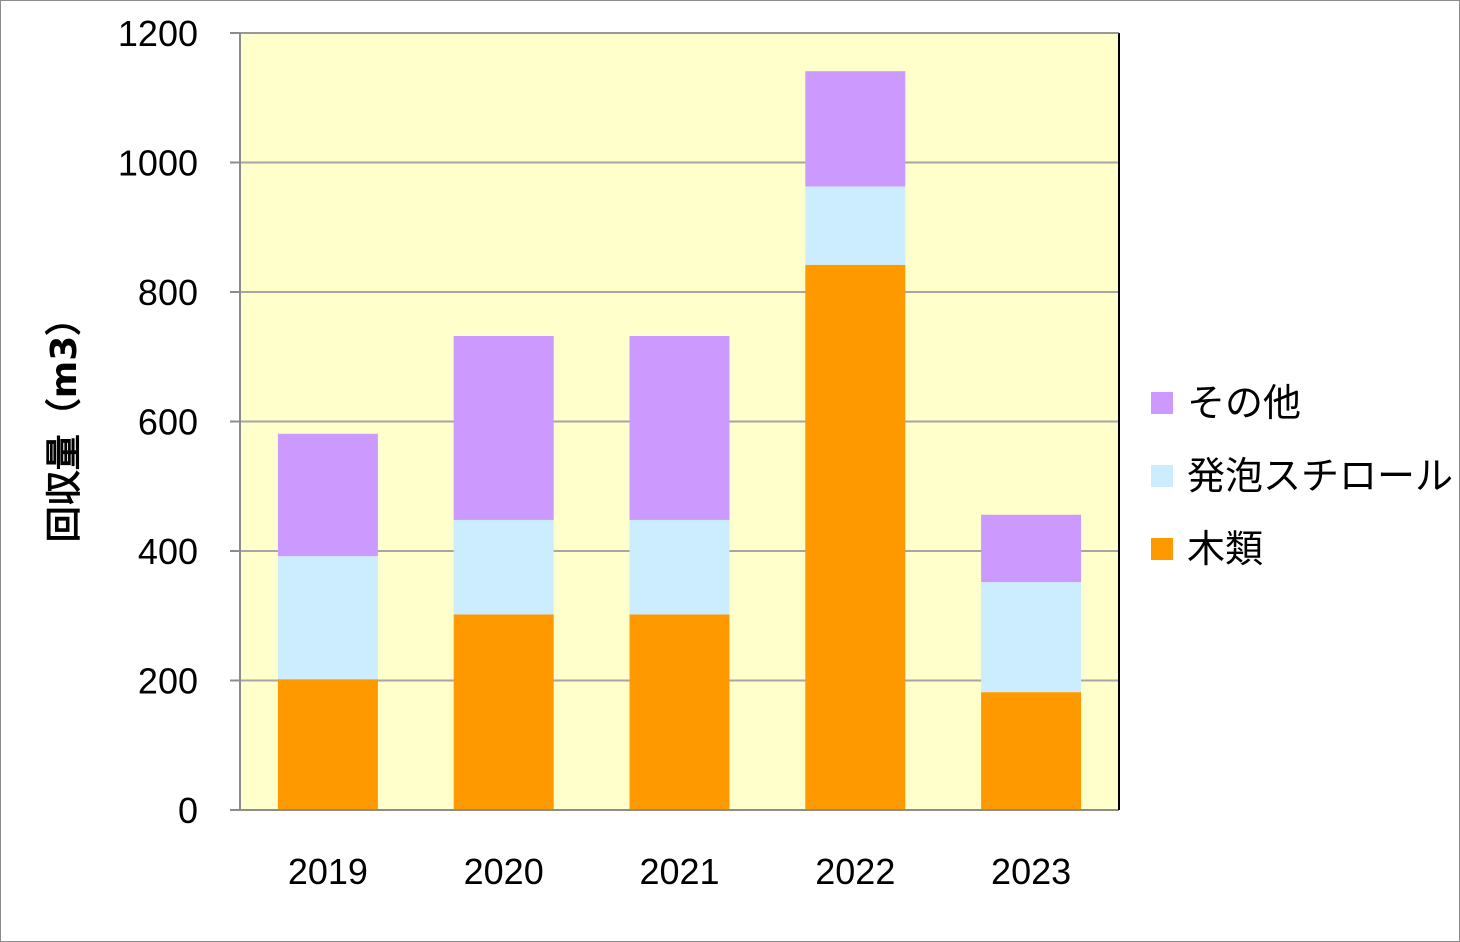 This screenshot has width=1460, height=942. I want to click on x-tick-label: 2021, so click(679, 871).